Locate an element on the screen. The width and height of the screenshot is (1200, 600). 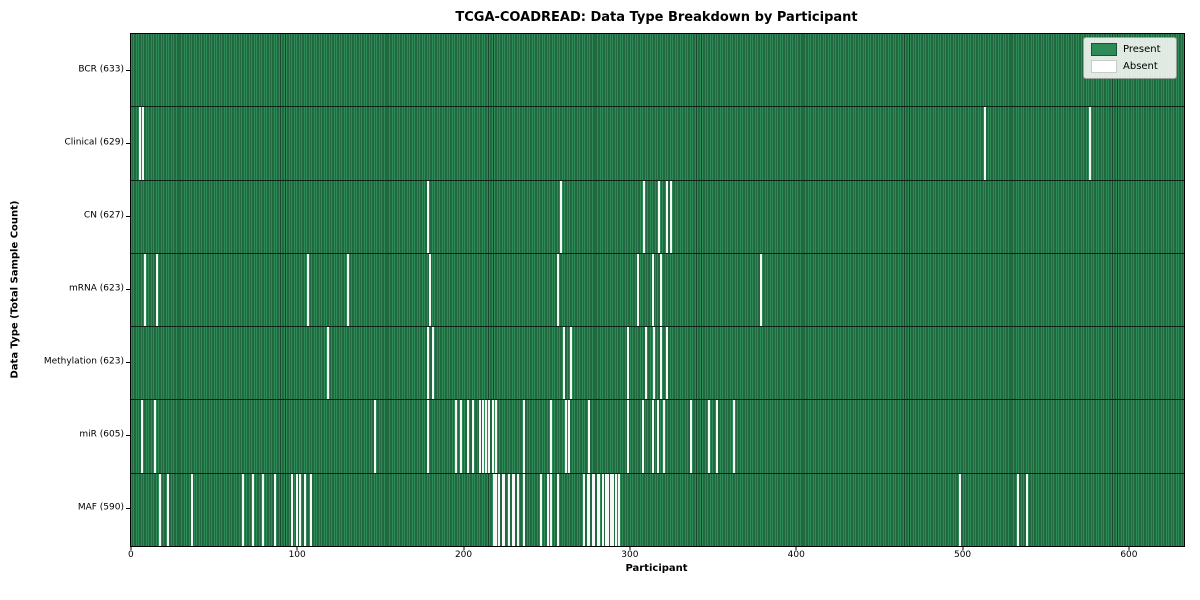
row-mir is located at coordinates (657, 437).